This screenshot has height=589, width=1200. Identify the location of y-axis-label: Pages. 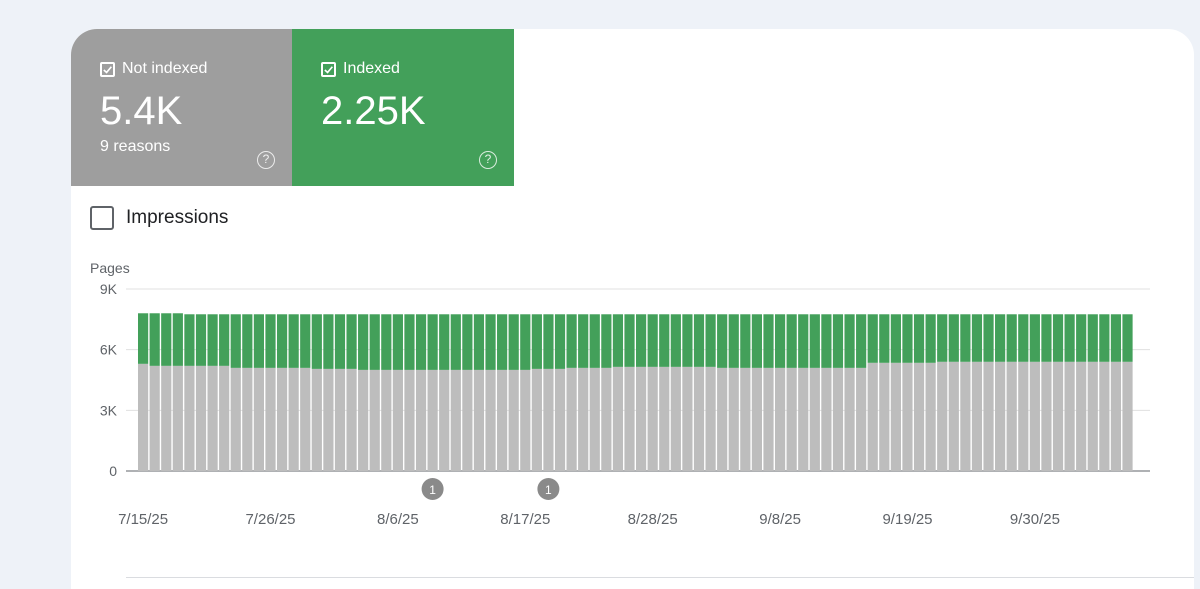
(110, 268).